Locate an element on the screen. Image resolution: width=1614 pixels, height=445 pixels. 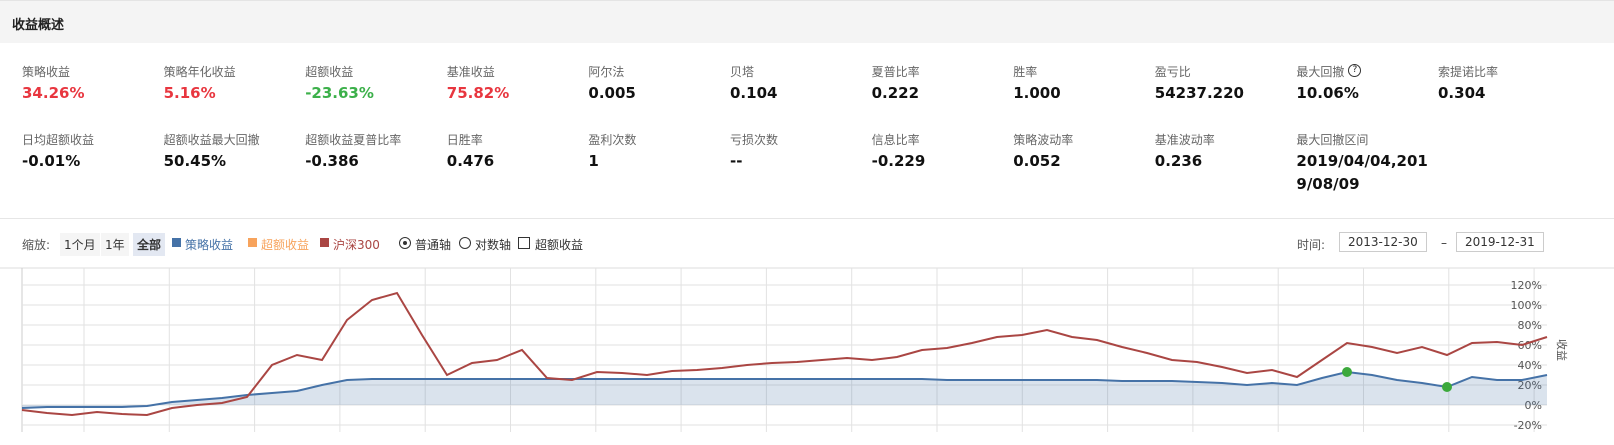
checkbox is located at coordinates (524, 243).